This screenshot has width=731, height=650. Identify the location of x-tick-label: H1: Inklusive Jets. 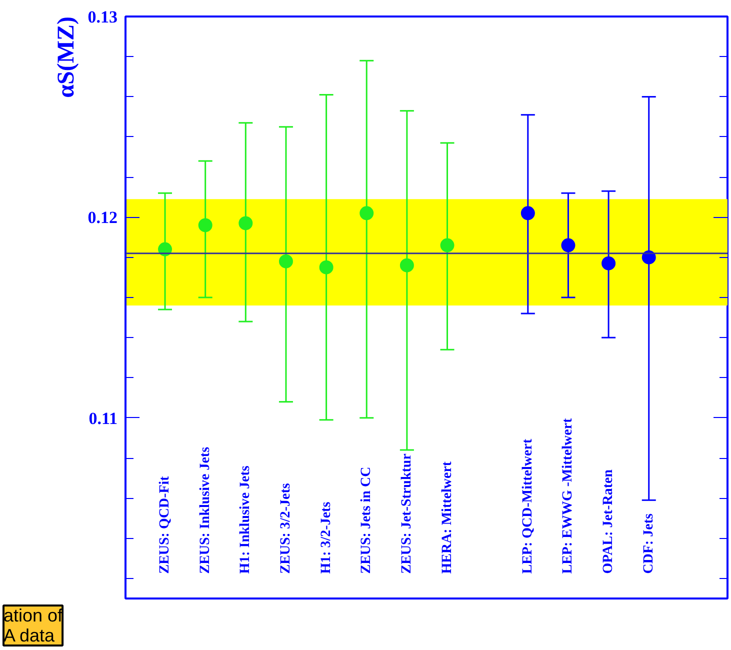
(246, 519).